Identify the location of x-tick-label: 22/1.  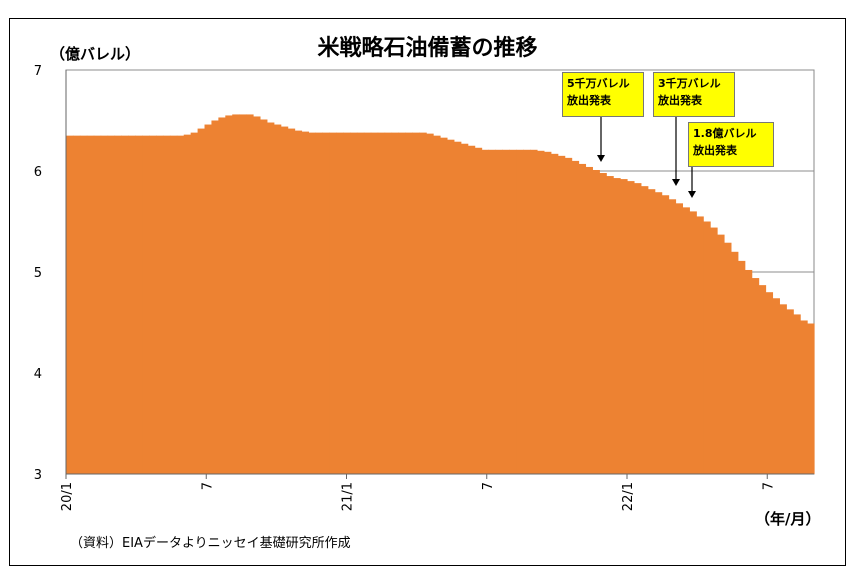
(628, 496).